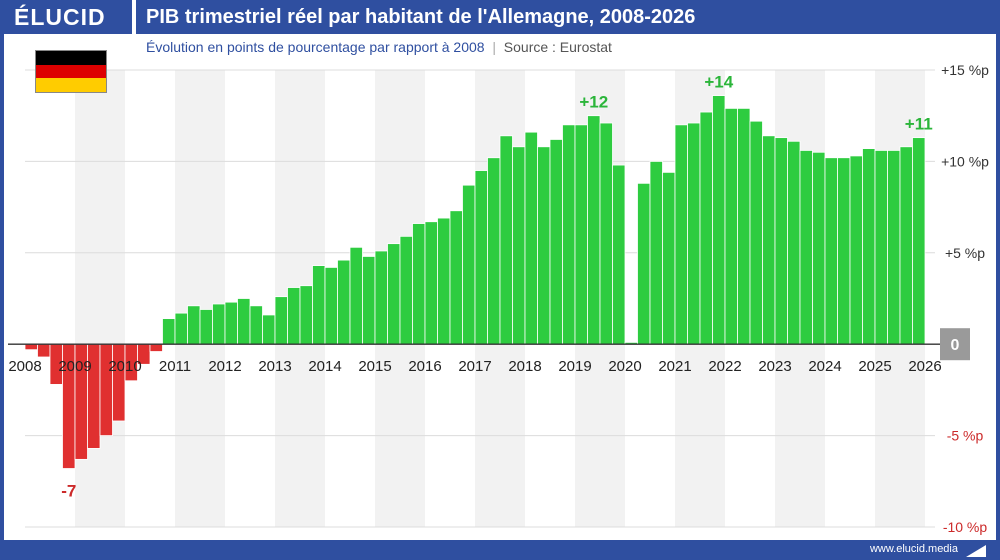 Image resolution: width=1000 pixels, height=560 pixels. Describe the element at coordinates (68, 491) in the screenshot. I see `data-label: -7` at that location.